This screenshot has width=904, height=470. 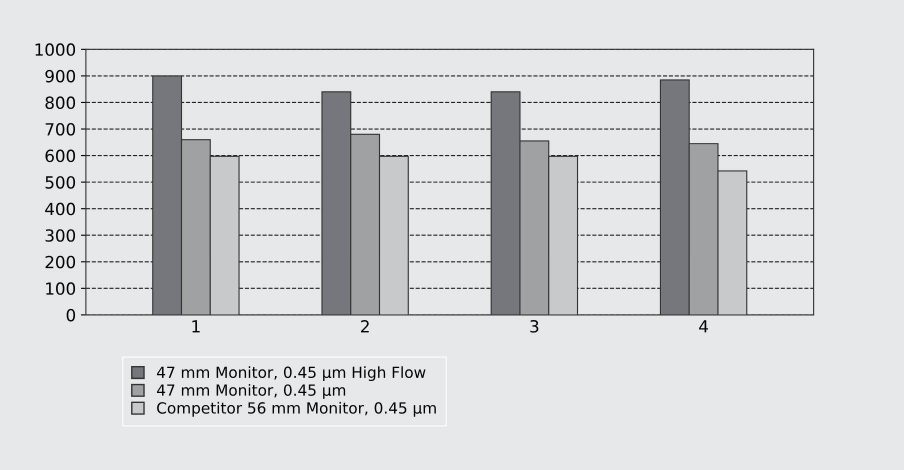 What do you see at coordinates (60, 103) in the screenshot?
I see `y-tick-label: 800` at bounding box center [60, 103].